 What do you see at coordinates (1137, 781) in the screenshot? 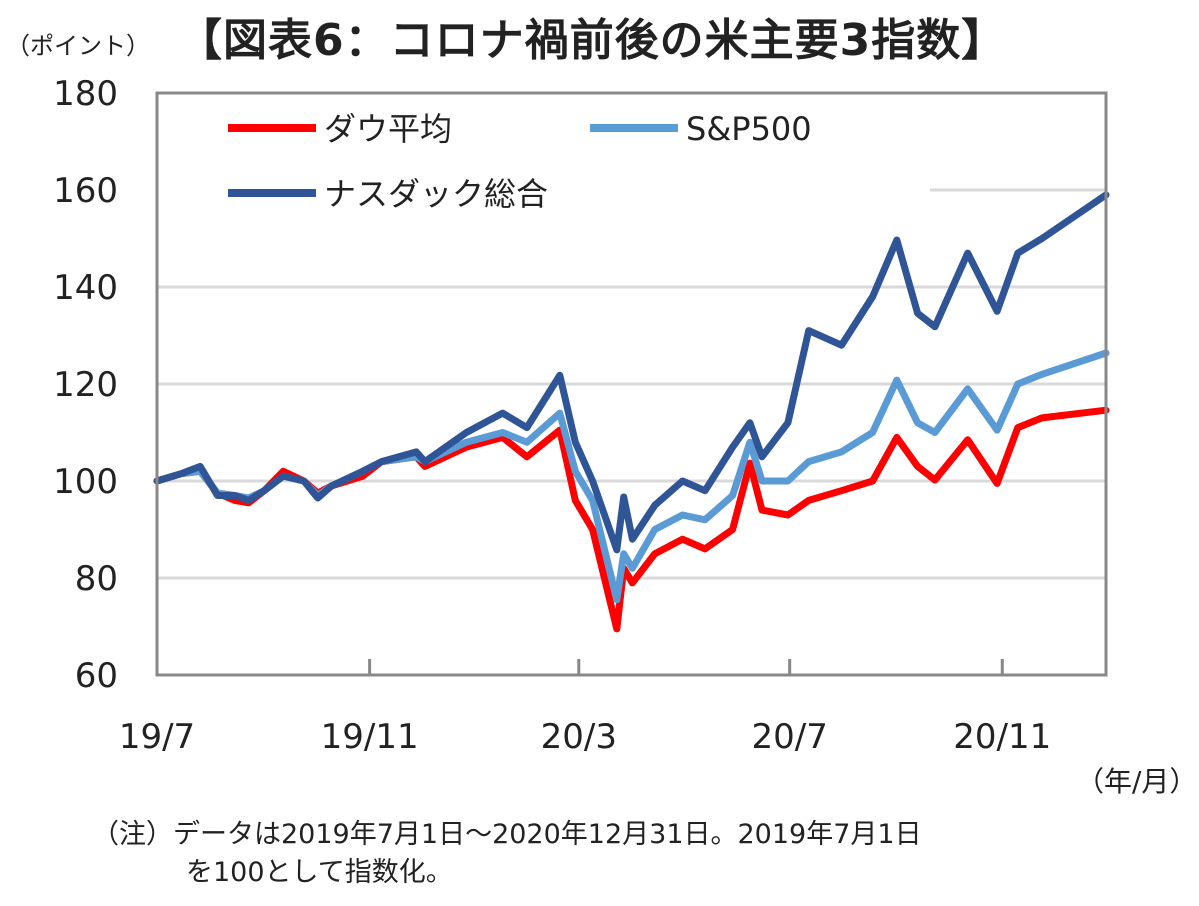
I see `x-axis-unit: （年/月）` at bounding box center [1137, 781].